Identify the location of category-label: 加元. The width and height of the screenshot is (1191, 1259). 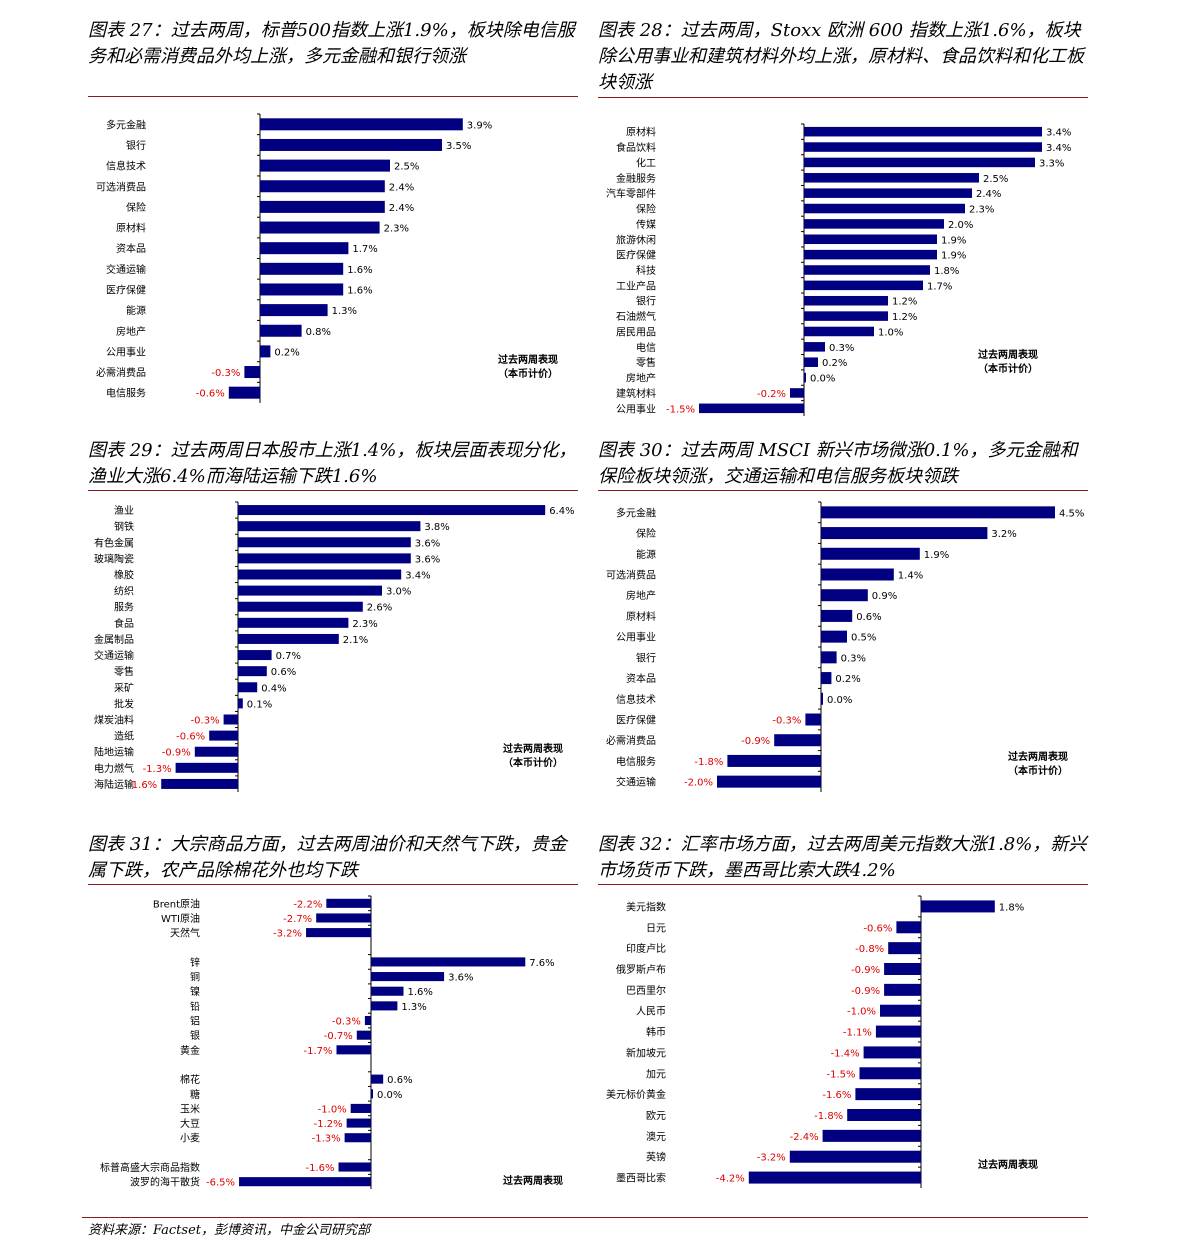
(656, 1074).